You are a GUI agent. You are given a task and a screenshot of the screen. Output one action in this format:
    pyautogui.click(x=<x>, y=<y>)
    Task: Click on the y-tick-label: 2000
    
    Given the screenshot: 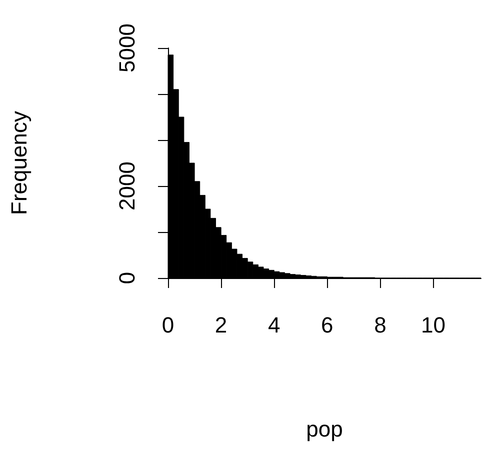 What is the action you would take?
    pyautogui.click(x=127, y=186)
    